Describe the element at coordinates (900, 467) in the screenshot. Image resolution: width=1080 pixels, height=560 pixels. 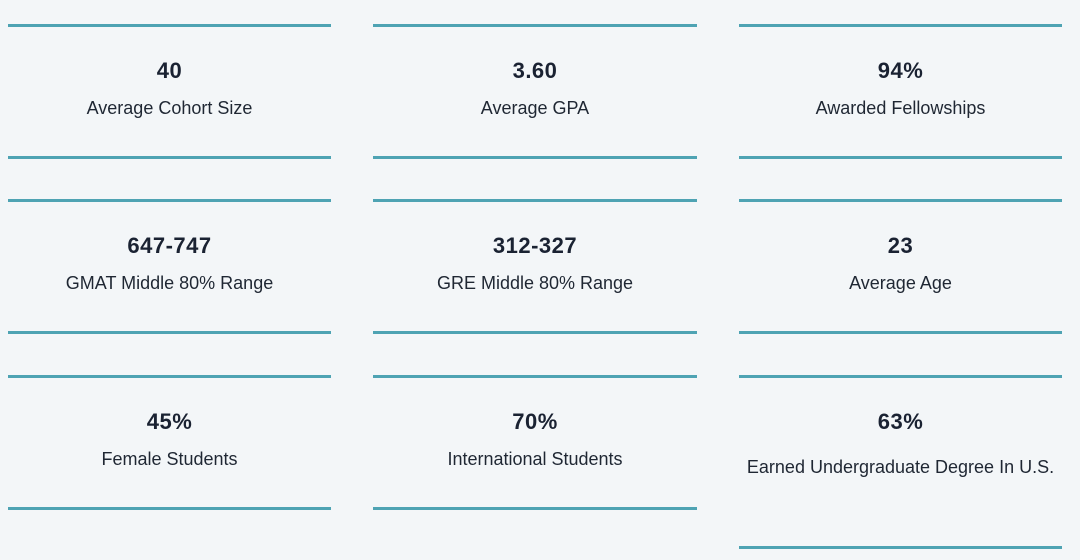
I see `stat-label: Earned Undergraduate Degree In U.S.` at that location.